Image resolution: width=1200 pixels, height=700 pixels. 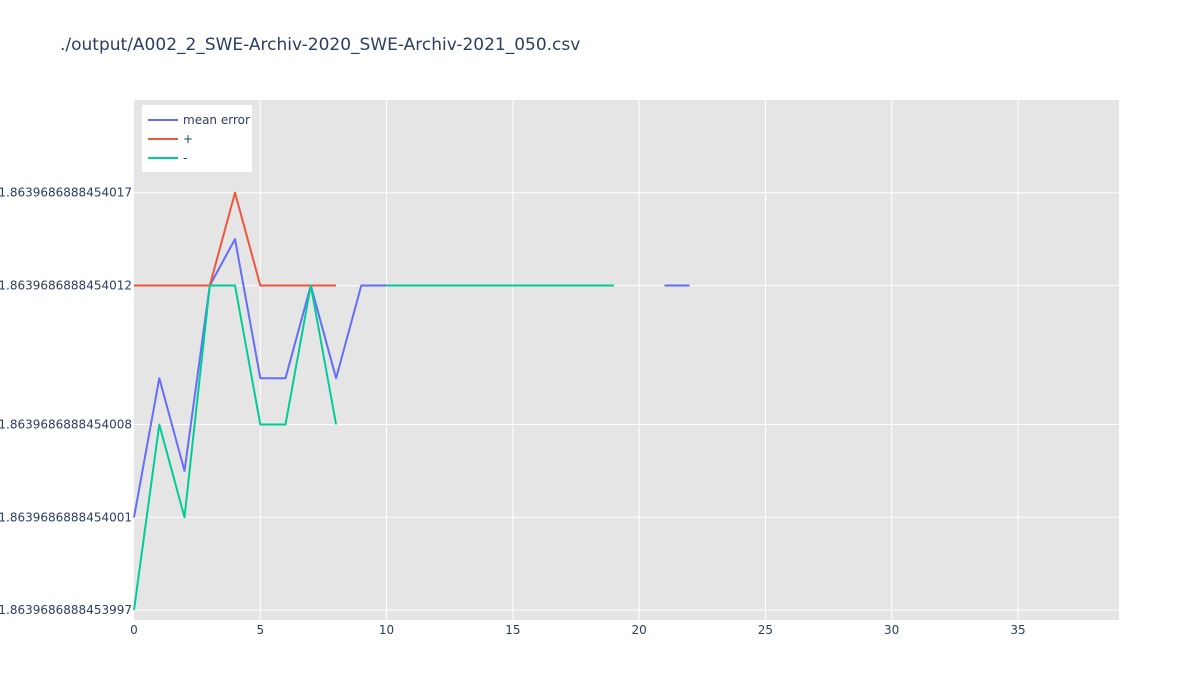 What do you see at coordinates (66, 517) in the screenshot?
I see `y-tick-label: 1.8639686888454001` at bounding box center [66, 517].